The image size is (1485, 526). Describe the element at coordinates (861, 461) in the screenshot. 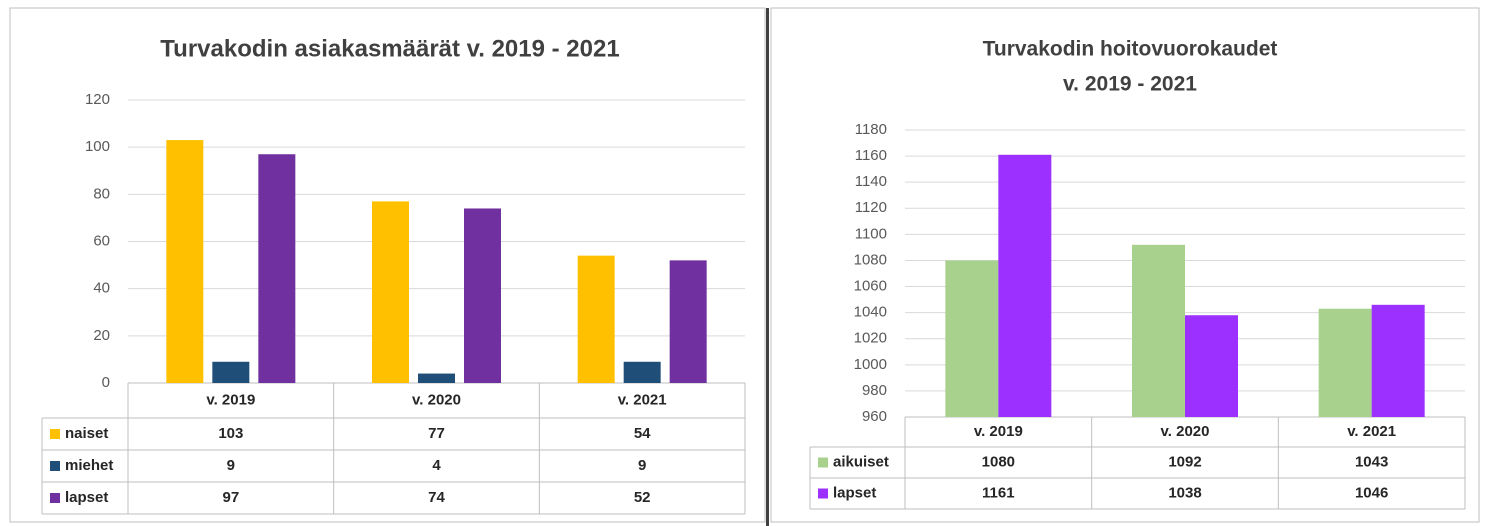

I see `legend-label: aikuiset` at that location.